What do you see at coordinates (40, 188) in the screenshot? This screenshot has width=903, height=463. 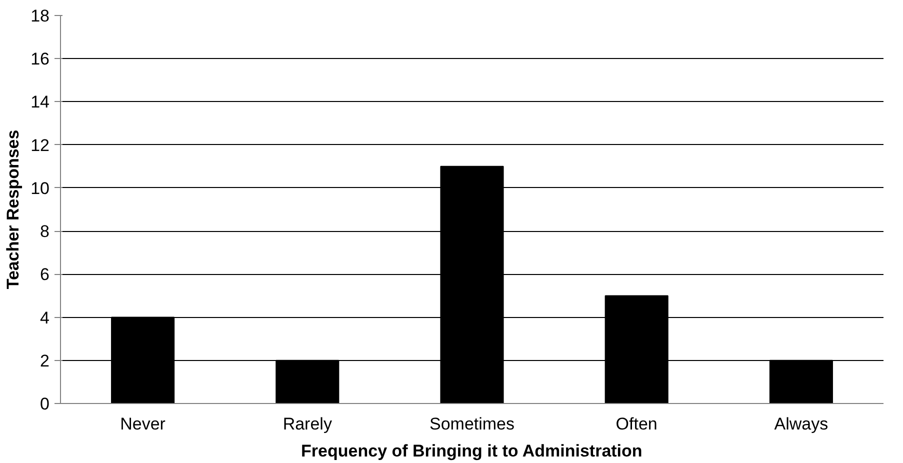 I see `y-tick-label: 10` at bounding box center [40, 188].